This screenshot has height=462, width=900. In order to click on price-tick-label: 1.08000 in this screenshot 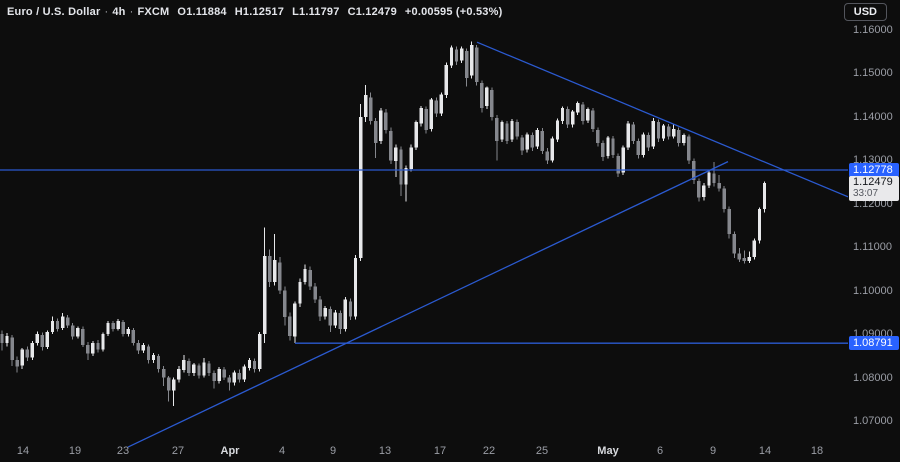, I will do `click(873, 377)`.